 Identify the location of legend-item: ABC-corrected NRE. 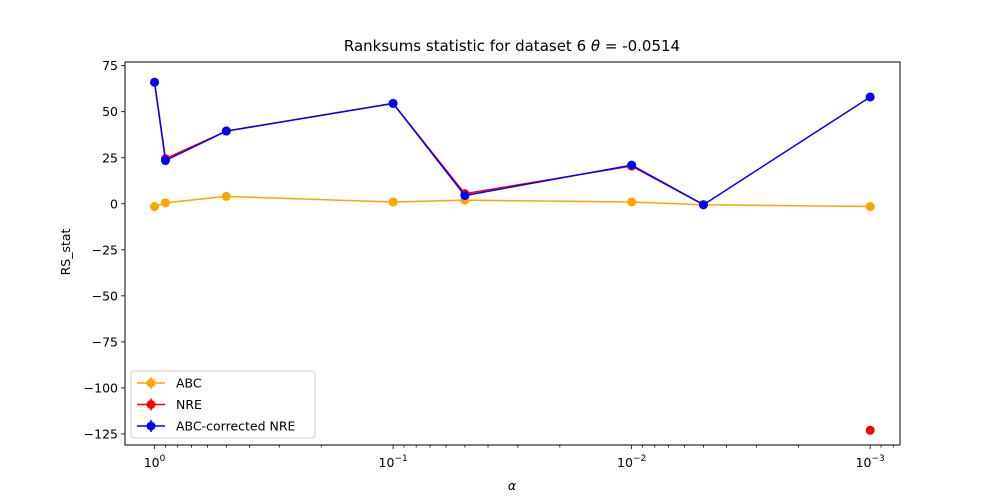
(216, 426).